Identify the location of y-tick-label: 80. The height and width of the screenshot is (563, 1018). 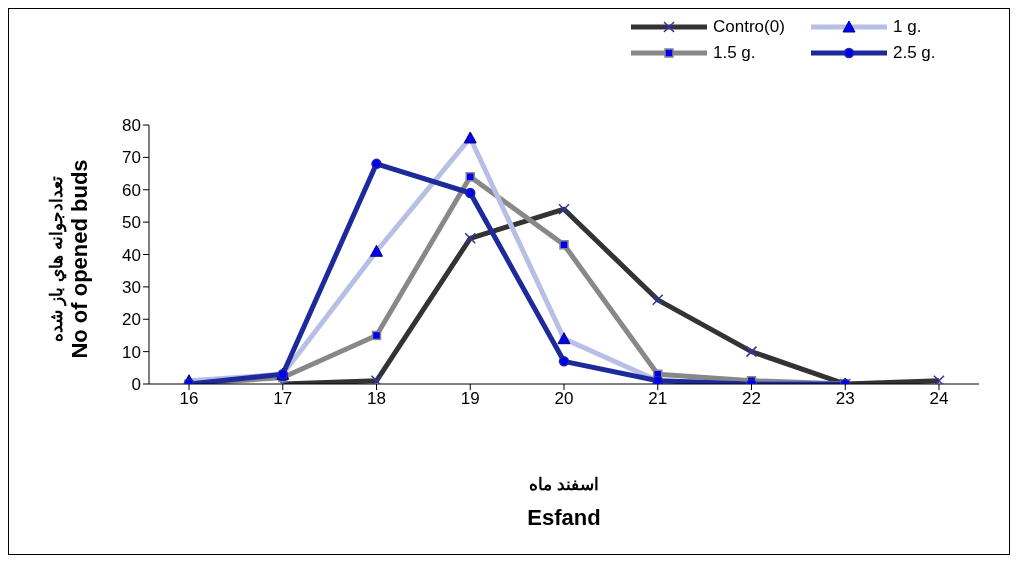
(131, 126).